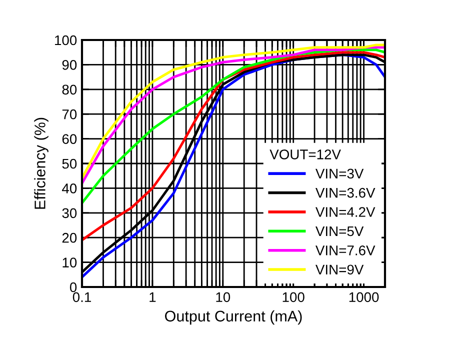 The image size is (449, 348). I want to click on legend-label: VIN=7.6V, so click(346, 251).